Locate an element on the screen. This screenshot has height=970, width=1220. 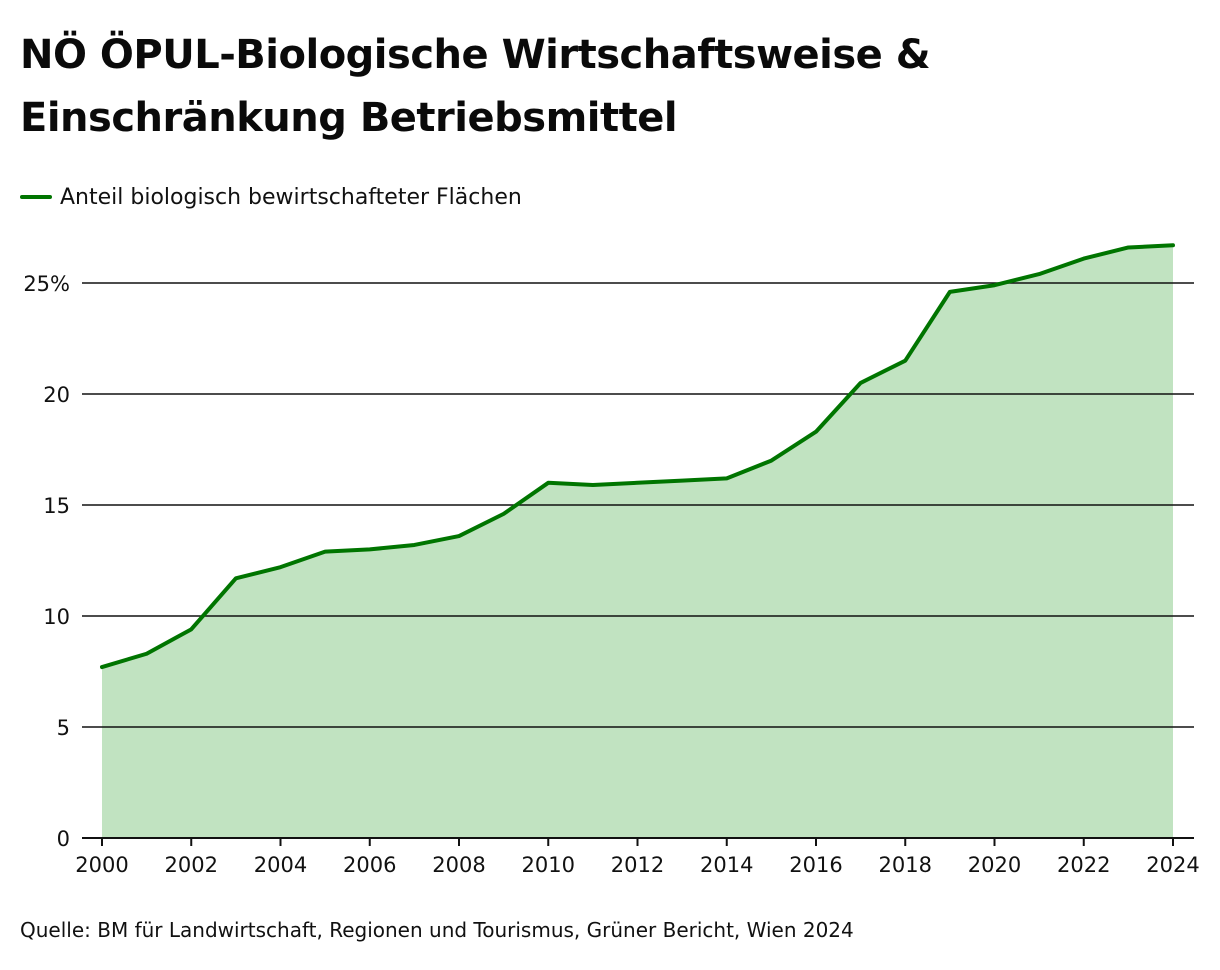
y-tick-label: 5 is located at coordinates (63, 728).